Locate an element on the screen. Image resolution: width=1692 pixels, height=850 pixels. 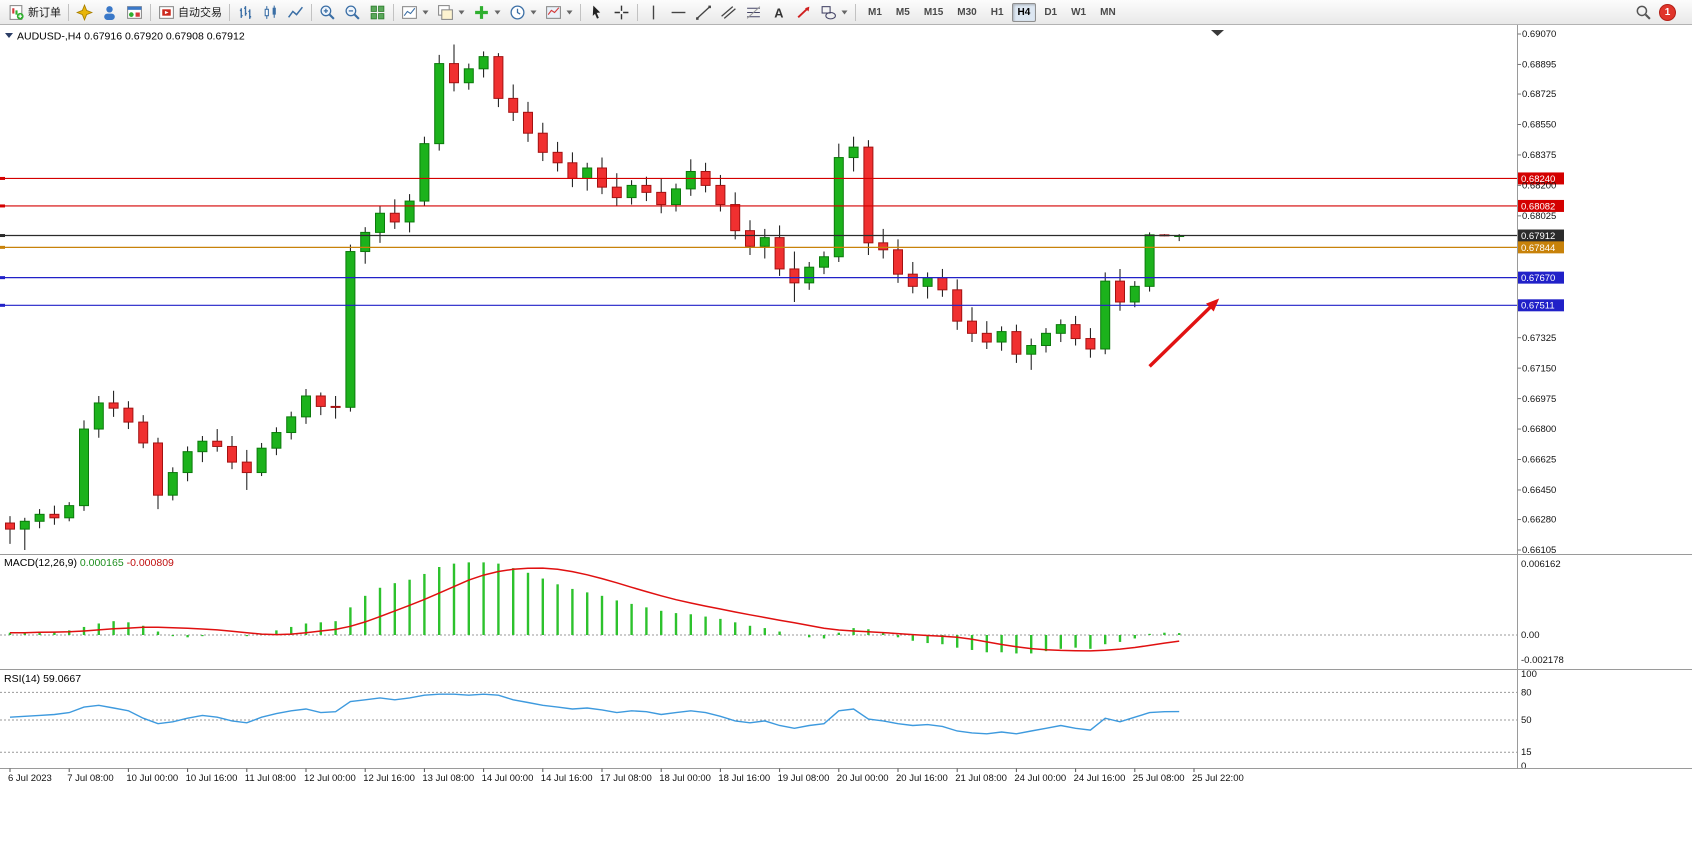
terminal-button is located at coordinates (134, 12).